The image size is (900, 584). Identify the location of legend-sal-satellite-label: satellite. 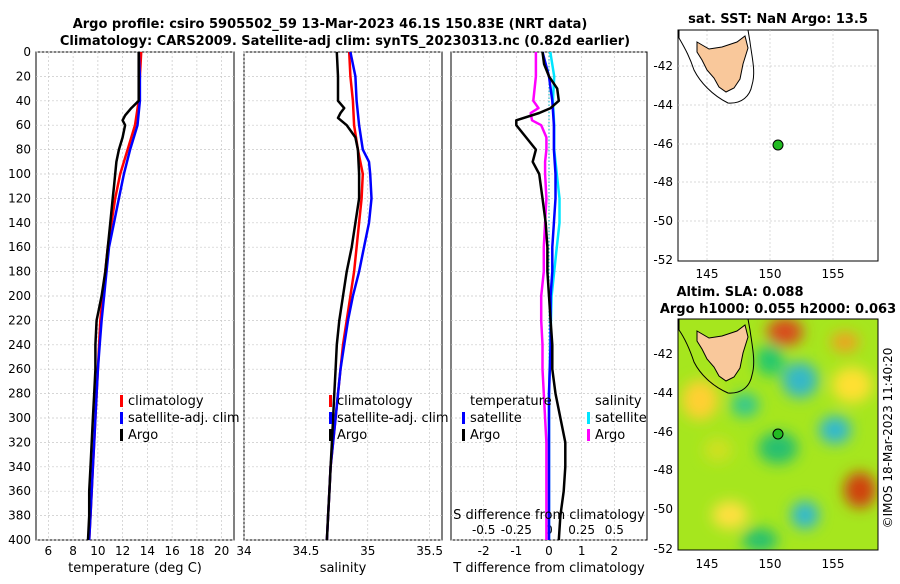
(621, 418).